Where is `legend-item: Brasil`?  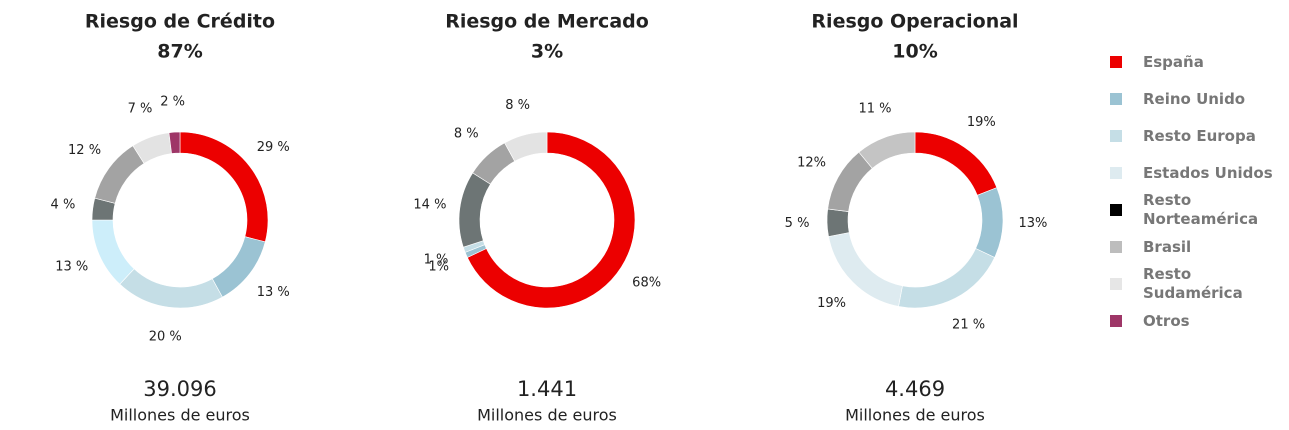
legend-item: Brasil is located at coordinates (1199, 247).